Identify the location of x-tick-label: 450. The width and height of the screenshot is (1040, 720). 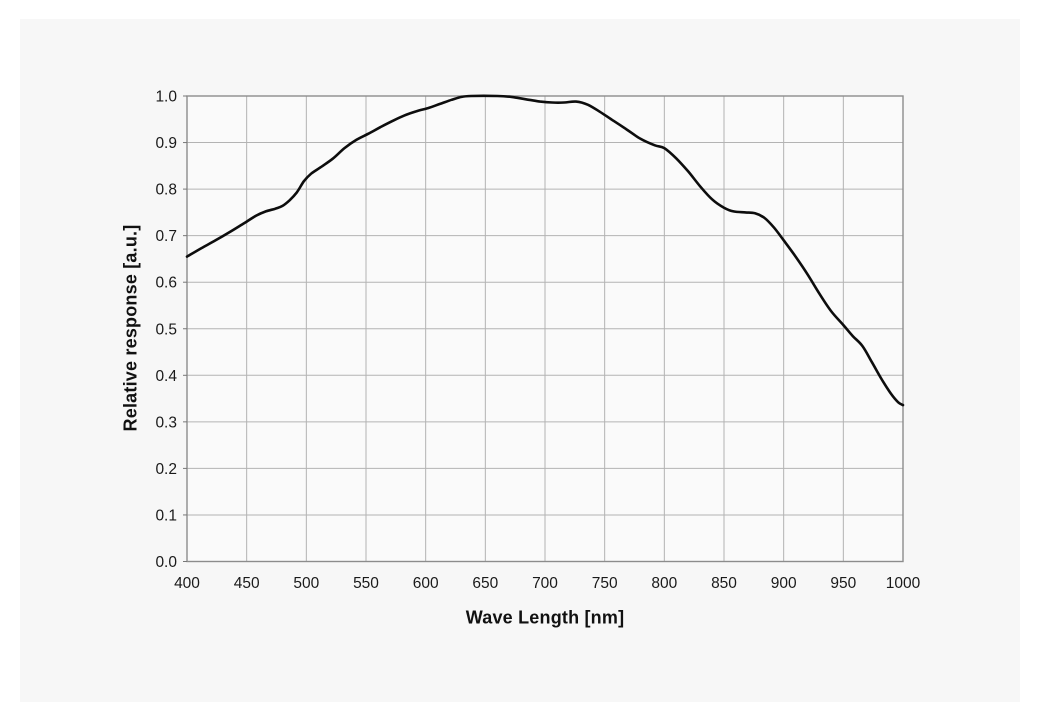
(247, 583).